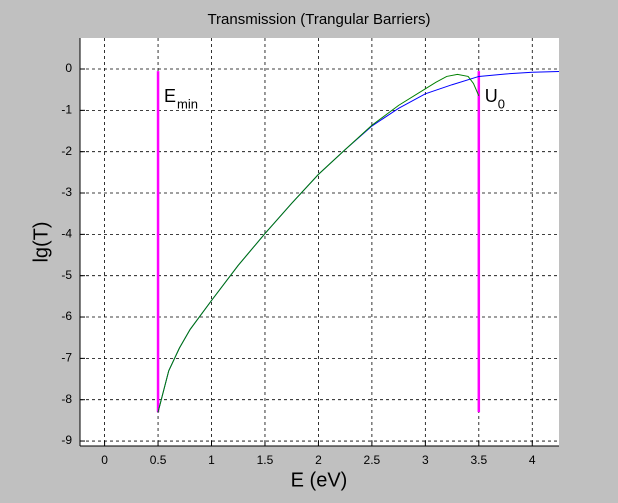 The image size is (618, 503). I want to click on x-tick-label: 0, so click(104, 460).